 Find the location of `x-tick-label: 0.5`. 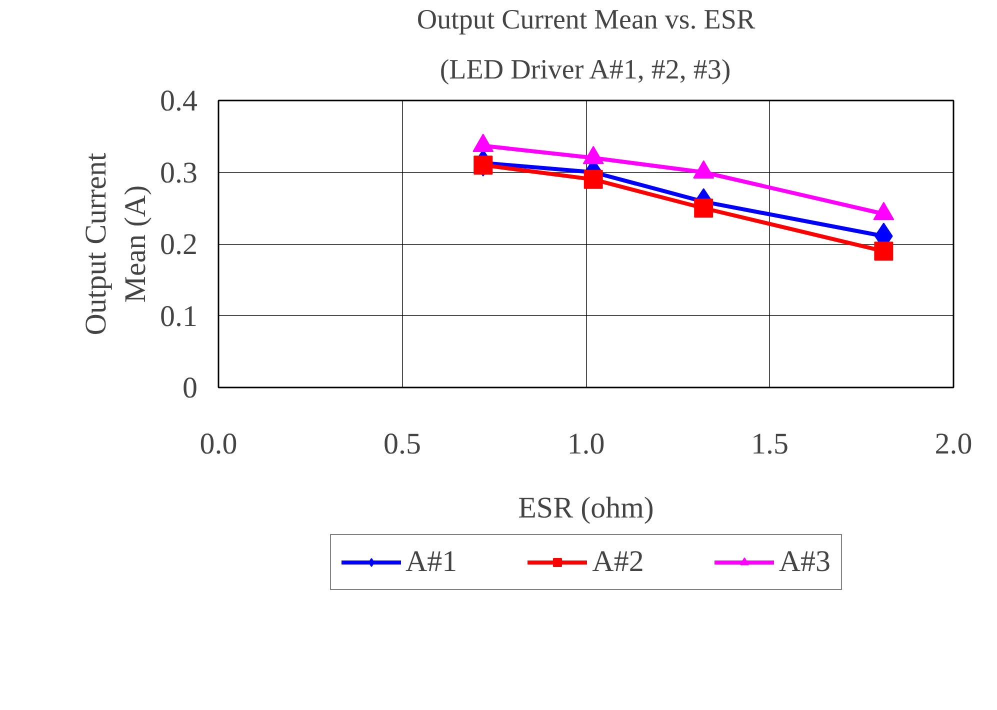

x-tick-label: 0.5 is located at coordinates (402, 444).